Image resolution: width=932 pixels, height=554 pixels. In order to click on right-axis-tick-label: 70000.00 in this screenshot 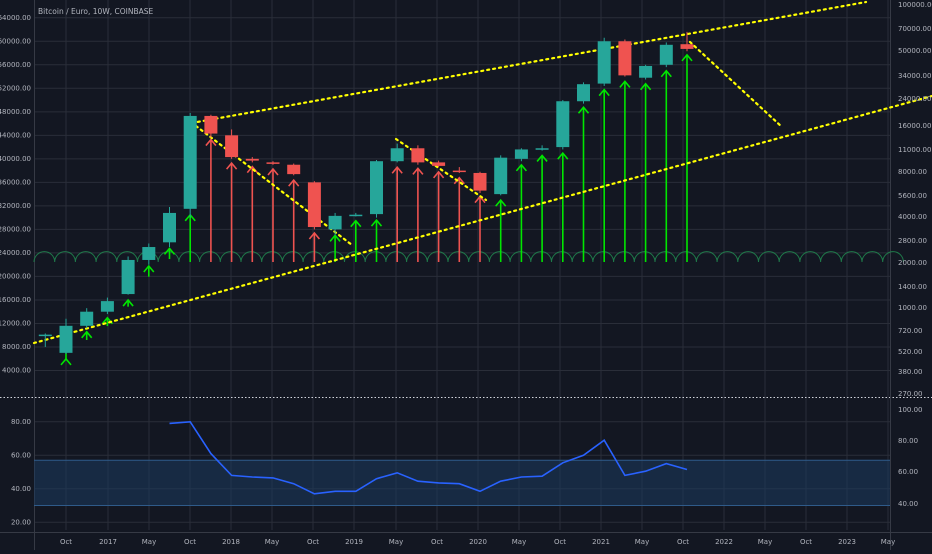, I will do `click(914, 29)`.